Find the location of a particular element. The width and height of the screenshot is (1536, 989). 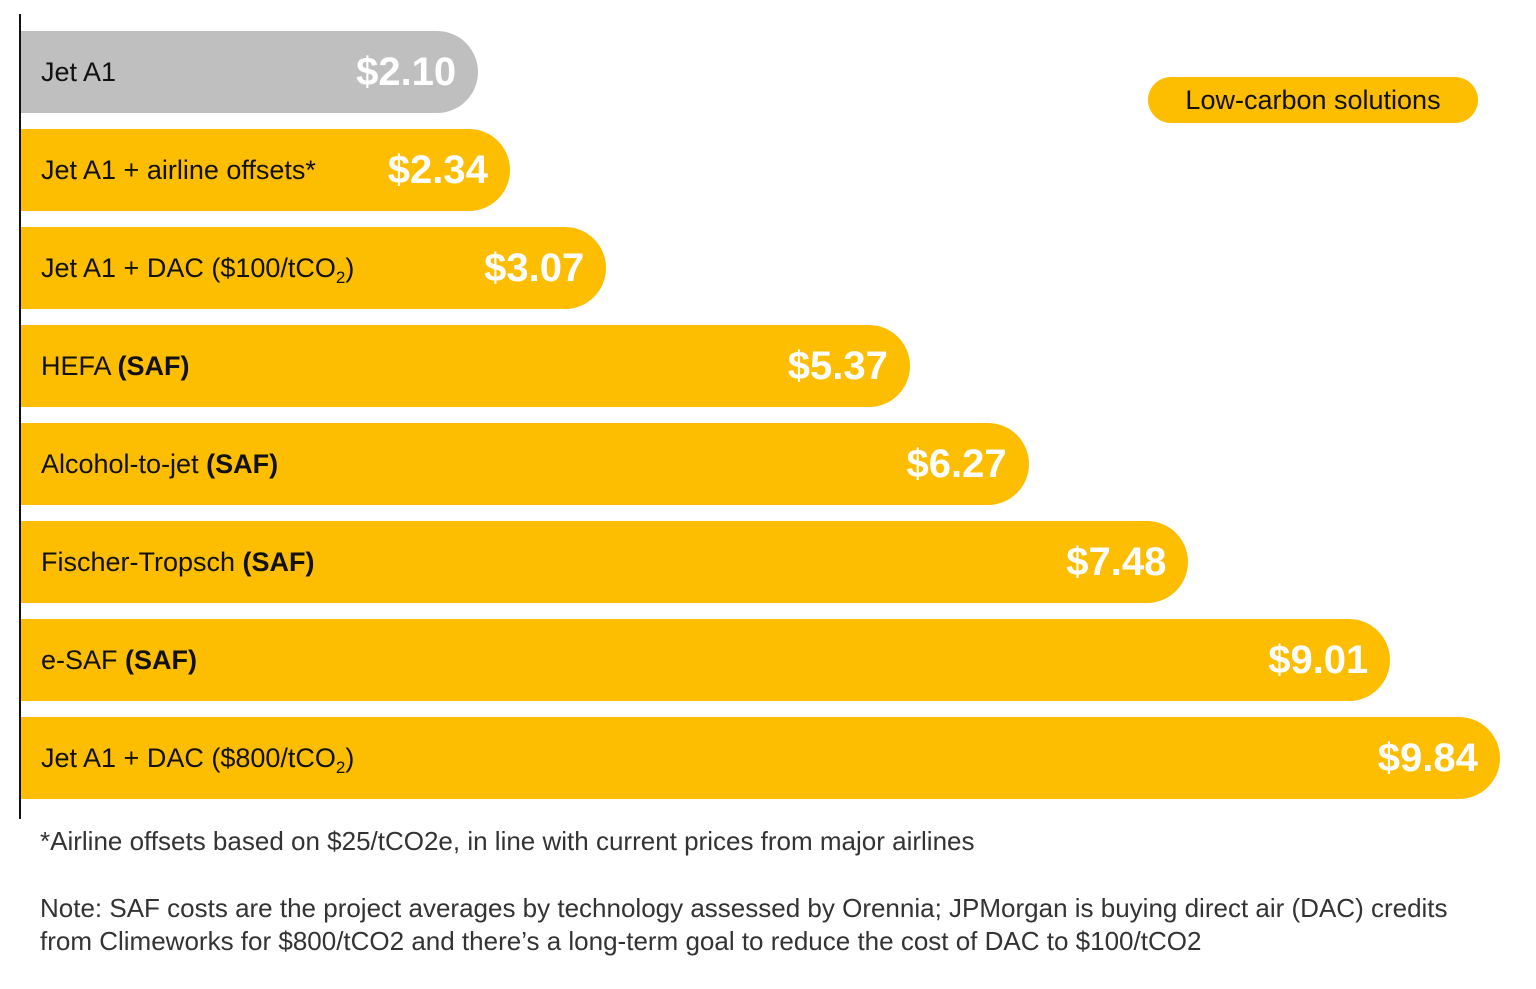

bar-2: Jet A1 + DAC ($100/tCO2) $3.07 is located at coordinates (314, 268).